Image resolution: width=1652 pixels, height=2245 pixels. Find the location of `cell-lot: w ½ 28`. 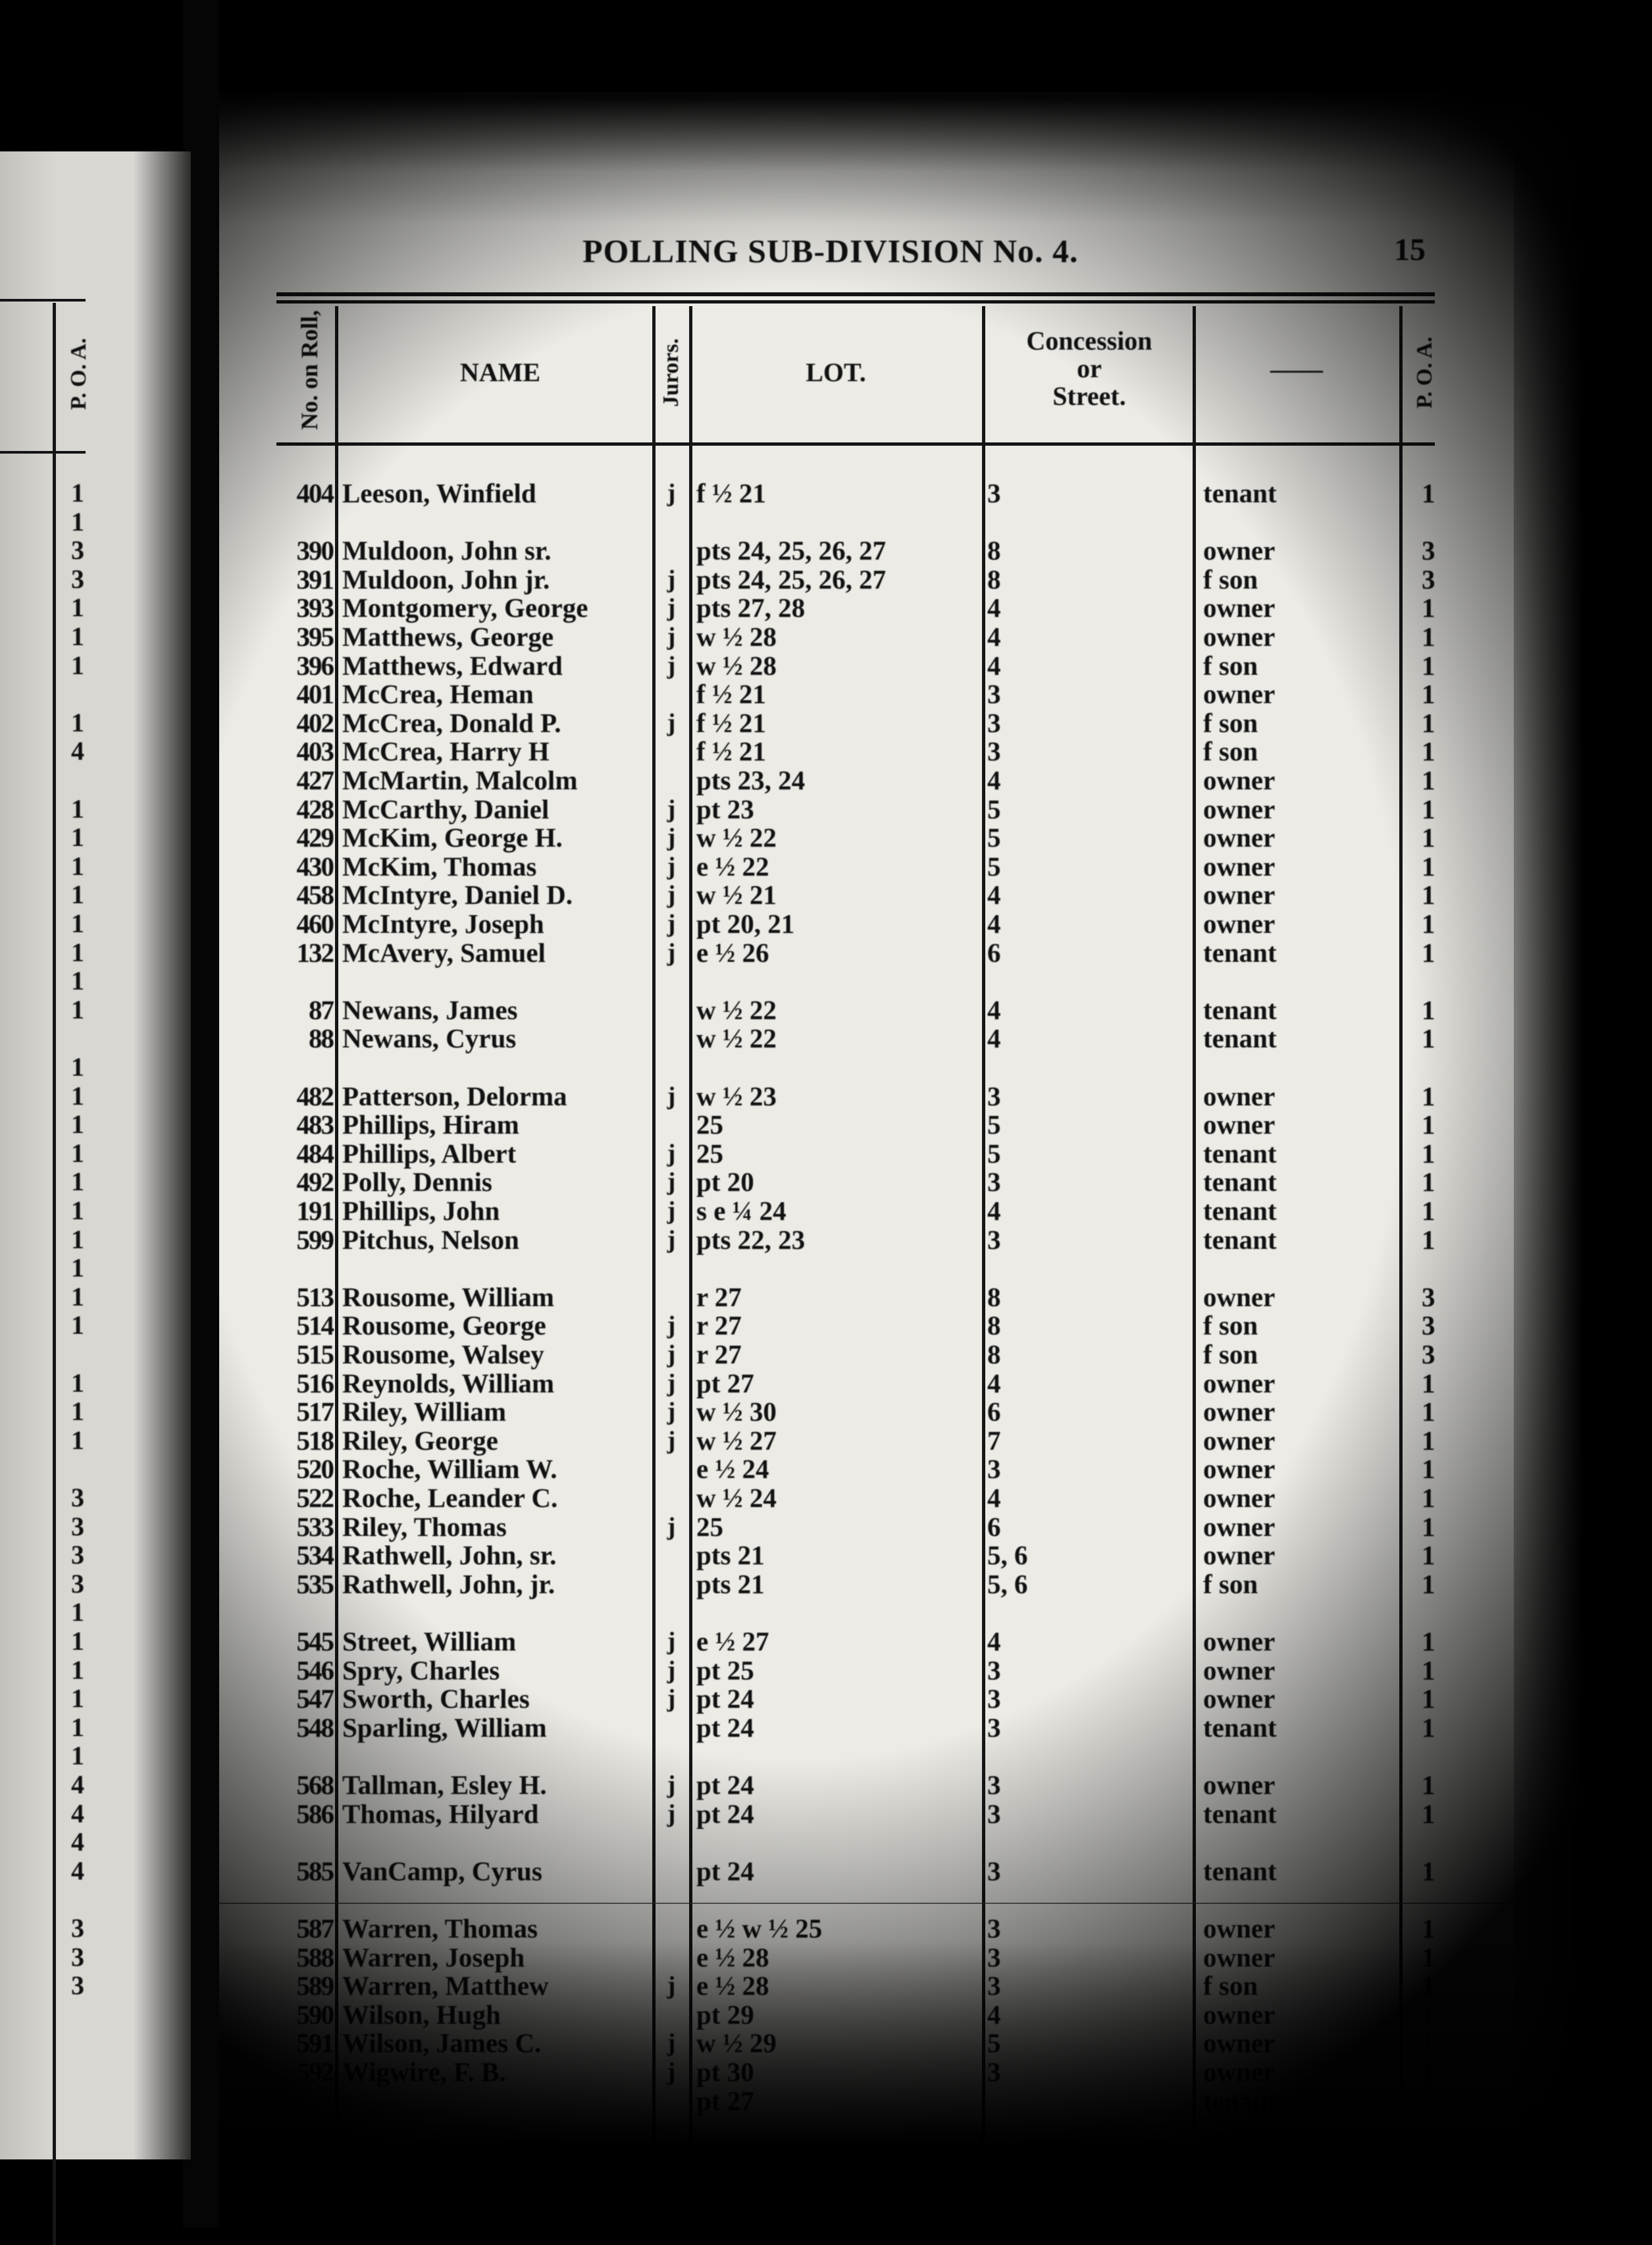

cell-lot: w ½ 28 is located at coordinates (736, 636).